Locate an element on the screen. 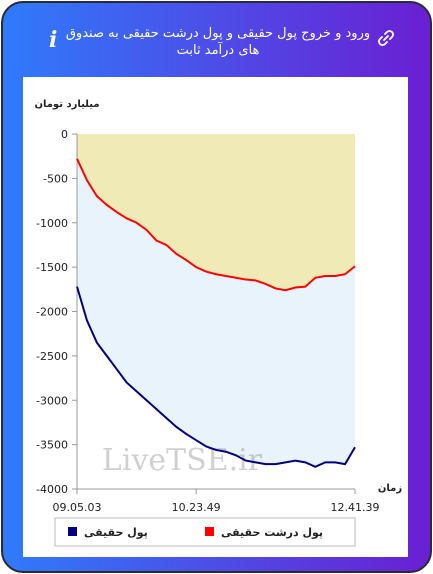 The image size is (433, 574). link-icon is located at coordinates (386, 38).